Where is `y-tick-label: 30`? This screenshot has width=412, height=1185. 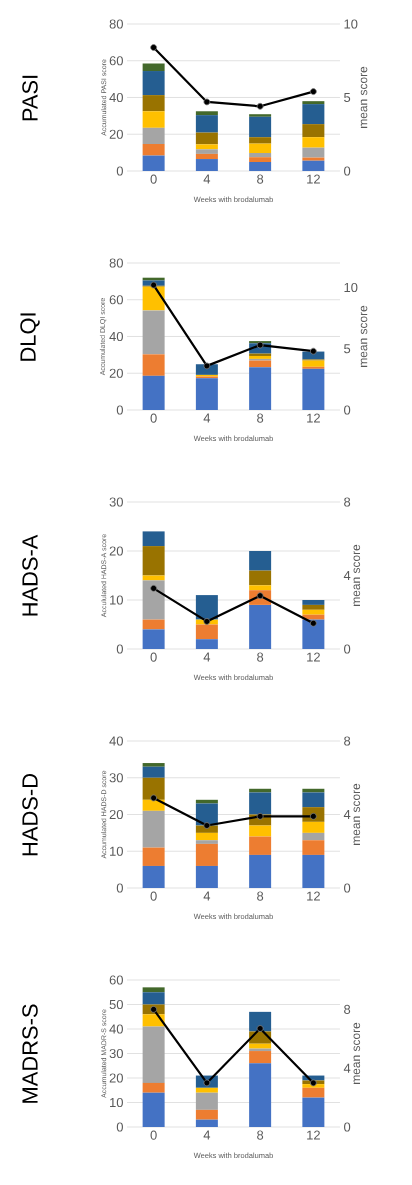 y-tick-label: 30 is located at coordinates (116, 502).